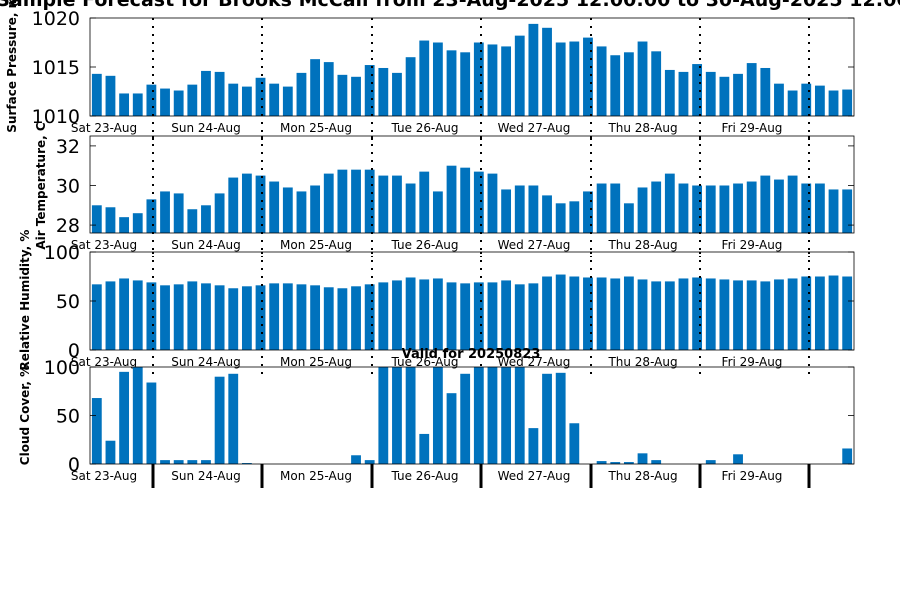  Describe the element at coordinates (62, 253) in the screenshot. I see `y-tick-label: 100` at that location.